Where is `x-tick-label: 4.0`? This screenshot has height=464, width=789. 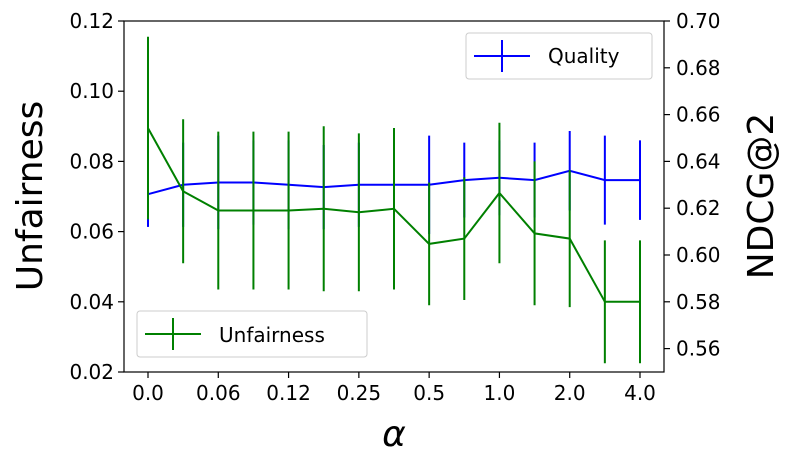
x-tick-label: 4.0 is located at coordinates (640, 393).